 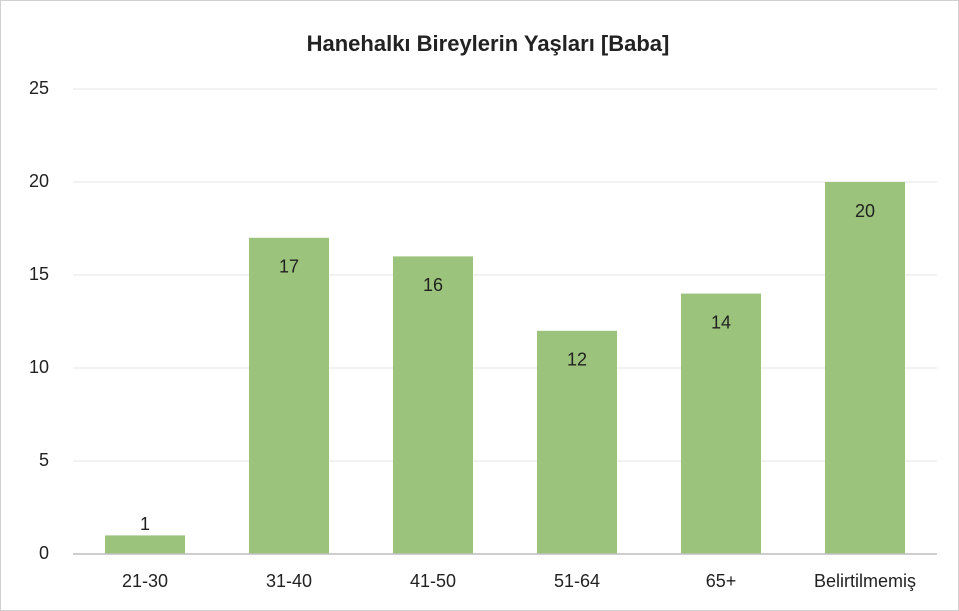 What do you see at coordinates (289, 267) in the screenshot?
I see `data-label: 17` at bounding box center [289, 267].